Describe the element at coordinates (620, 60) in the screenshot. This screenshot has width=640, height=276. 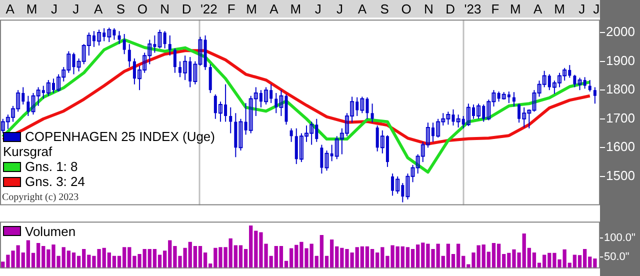
I see `y-tick-label: 1900` at that location.